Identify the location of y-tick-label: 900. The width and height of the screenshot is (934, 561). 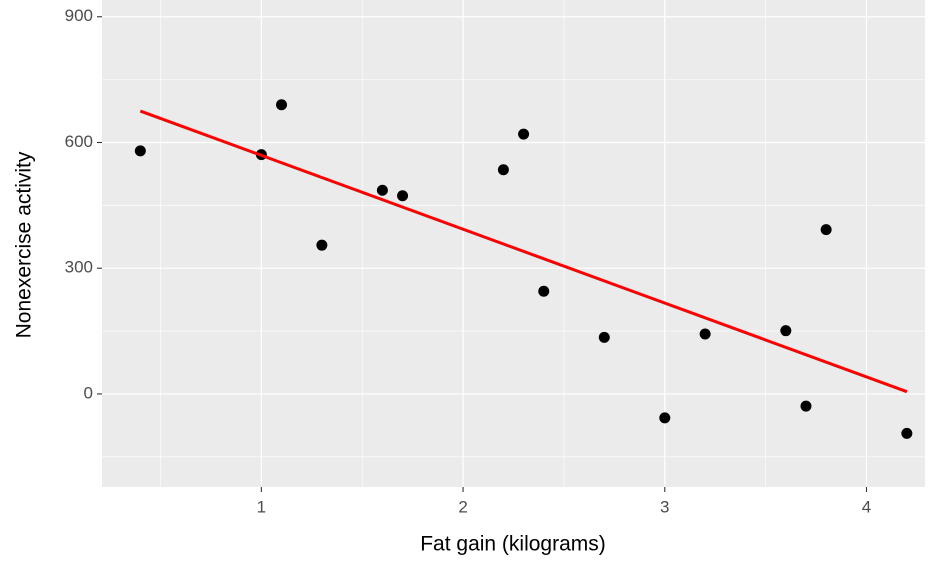
(79, 15).